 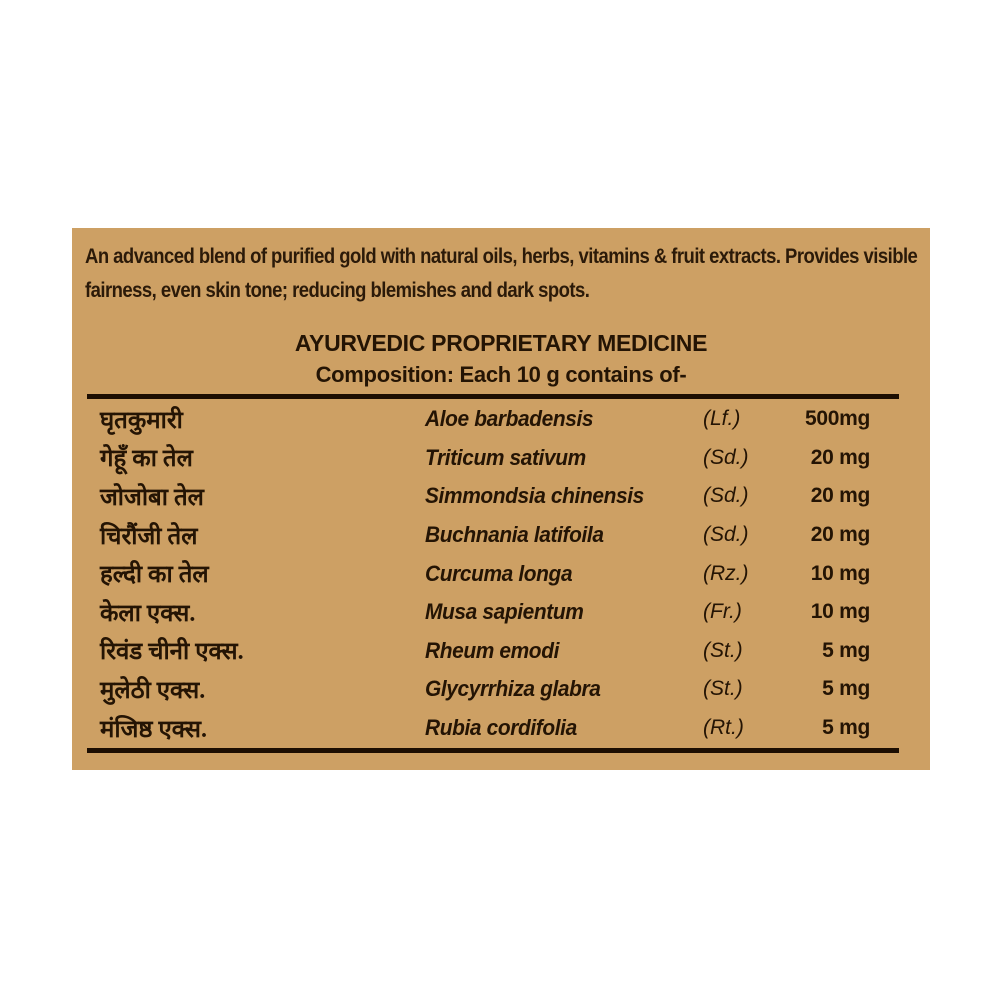 I want to click on ingredient-plant-part: (Fr.), so click(x=722, y=612).